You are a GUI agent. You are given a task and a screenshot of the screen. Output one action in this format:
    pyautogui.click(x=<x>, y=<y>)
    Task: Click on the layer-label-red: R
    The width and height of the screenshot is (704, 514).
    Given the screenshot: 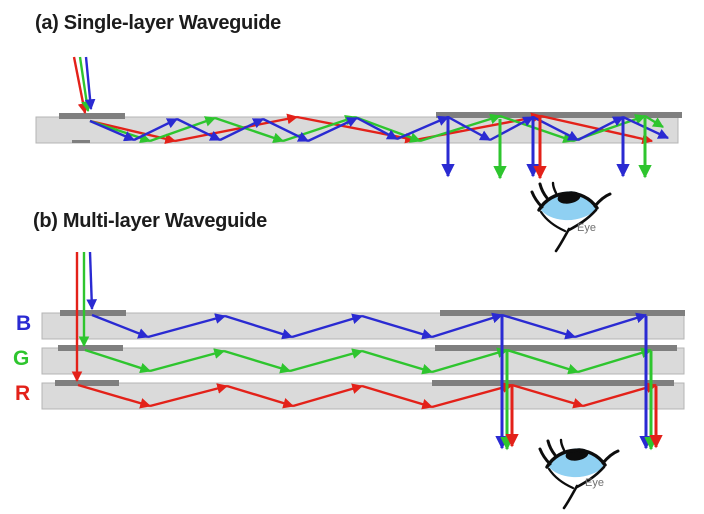 What is the action you would take?
    pyautogui.click(x=23, y=393)
    